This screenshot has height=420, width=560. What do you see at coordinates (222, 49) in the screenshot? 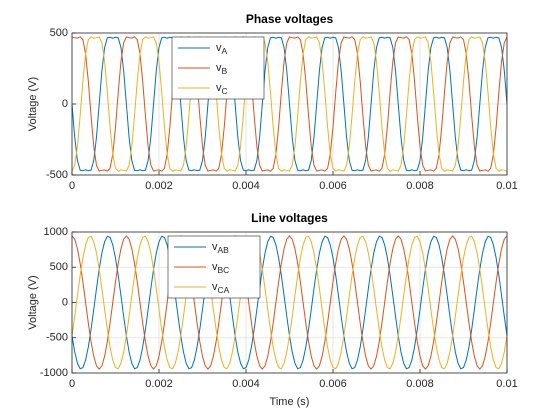
I see `legend-label: vA` at bounding box center [222, 49].